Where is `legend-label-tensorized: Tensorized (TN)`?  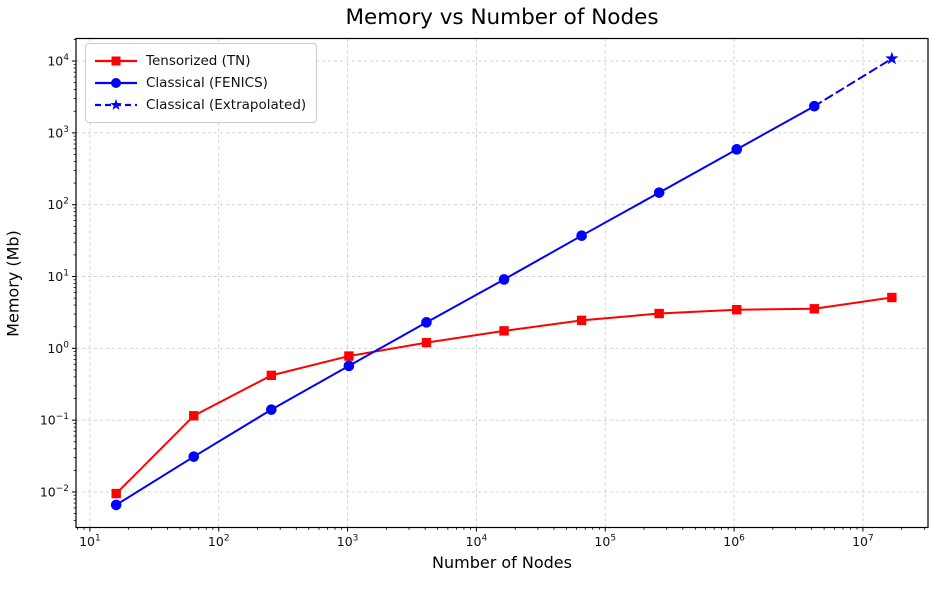
legend-label-tensorized: Tensorized (TN) is located at coordinates (198, 61).